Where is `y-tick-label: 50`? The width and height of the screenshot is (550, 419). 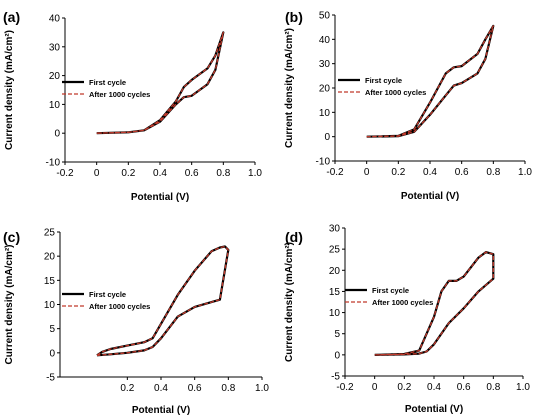 y-tick-label: 50 is located at coordinates (325, 16).